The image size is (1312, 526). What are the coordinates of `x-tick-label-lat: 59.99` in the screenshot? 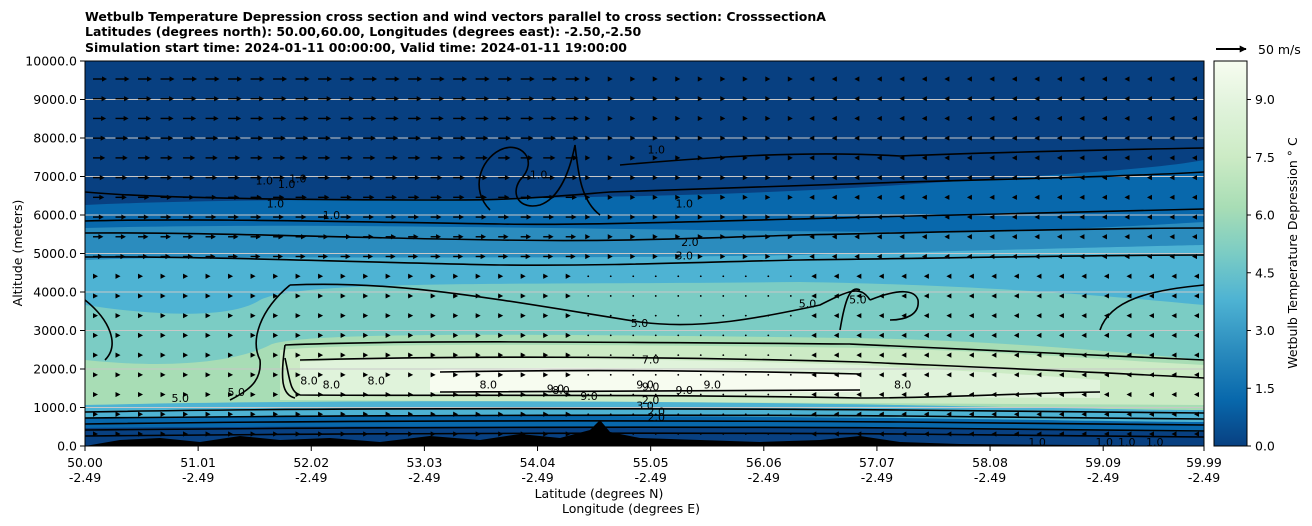 It's located at (1204, 462).